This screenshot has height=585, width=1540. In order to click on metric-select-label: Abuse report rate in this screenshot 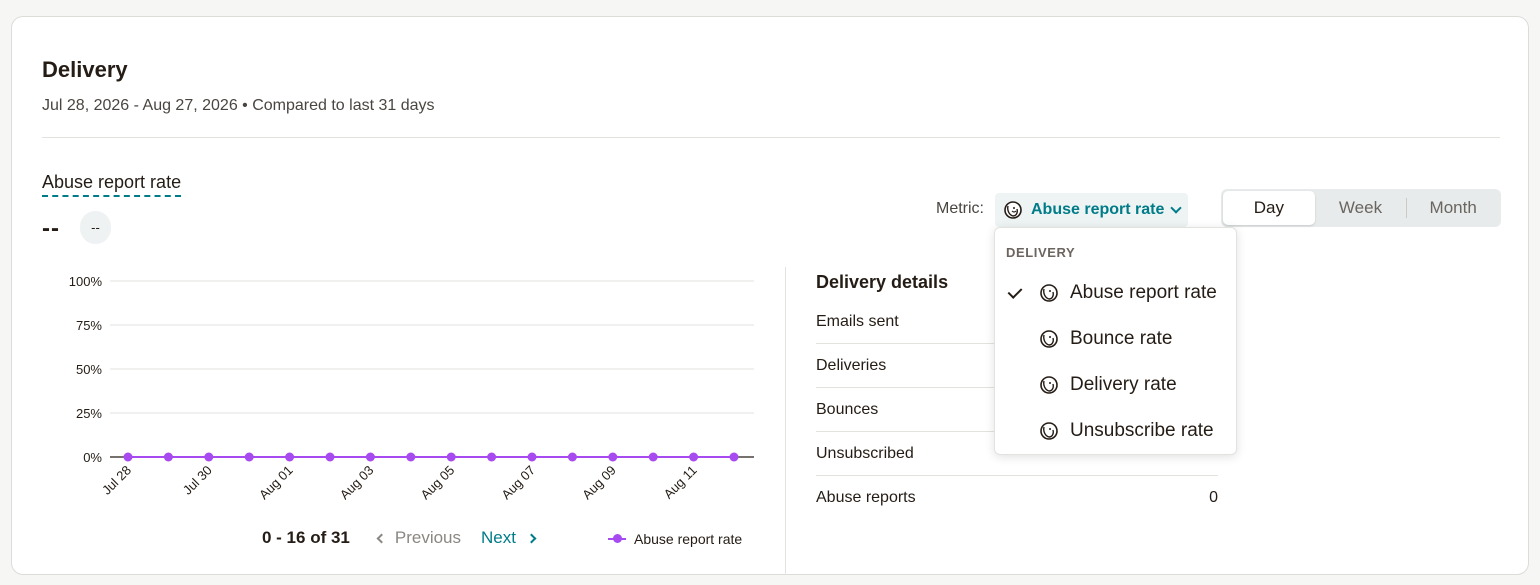, I will do `click(1098, 209)`.